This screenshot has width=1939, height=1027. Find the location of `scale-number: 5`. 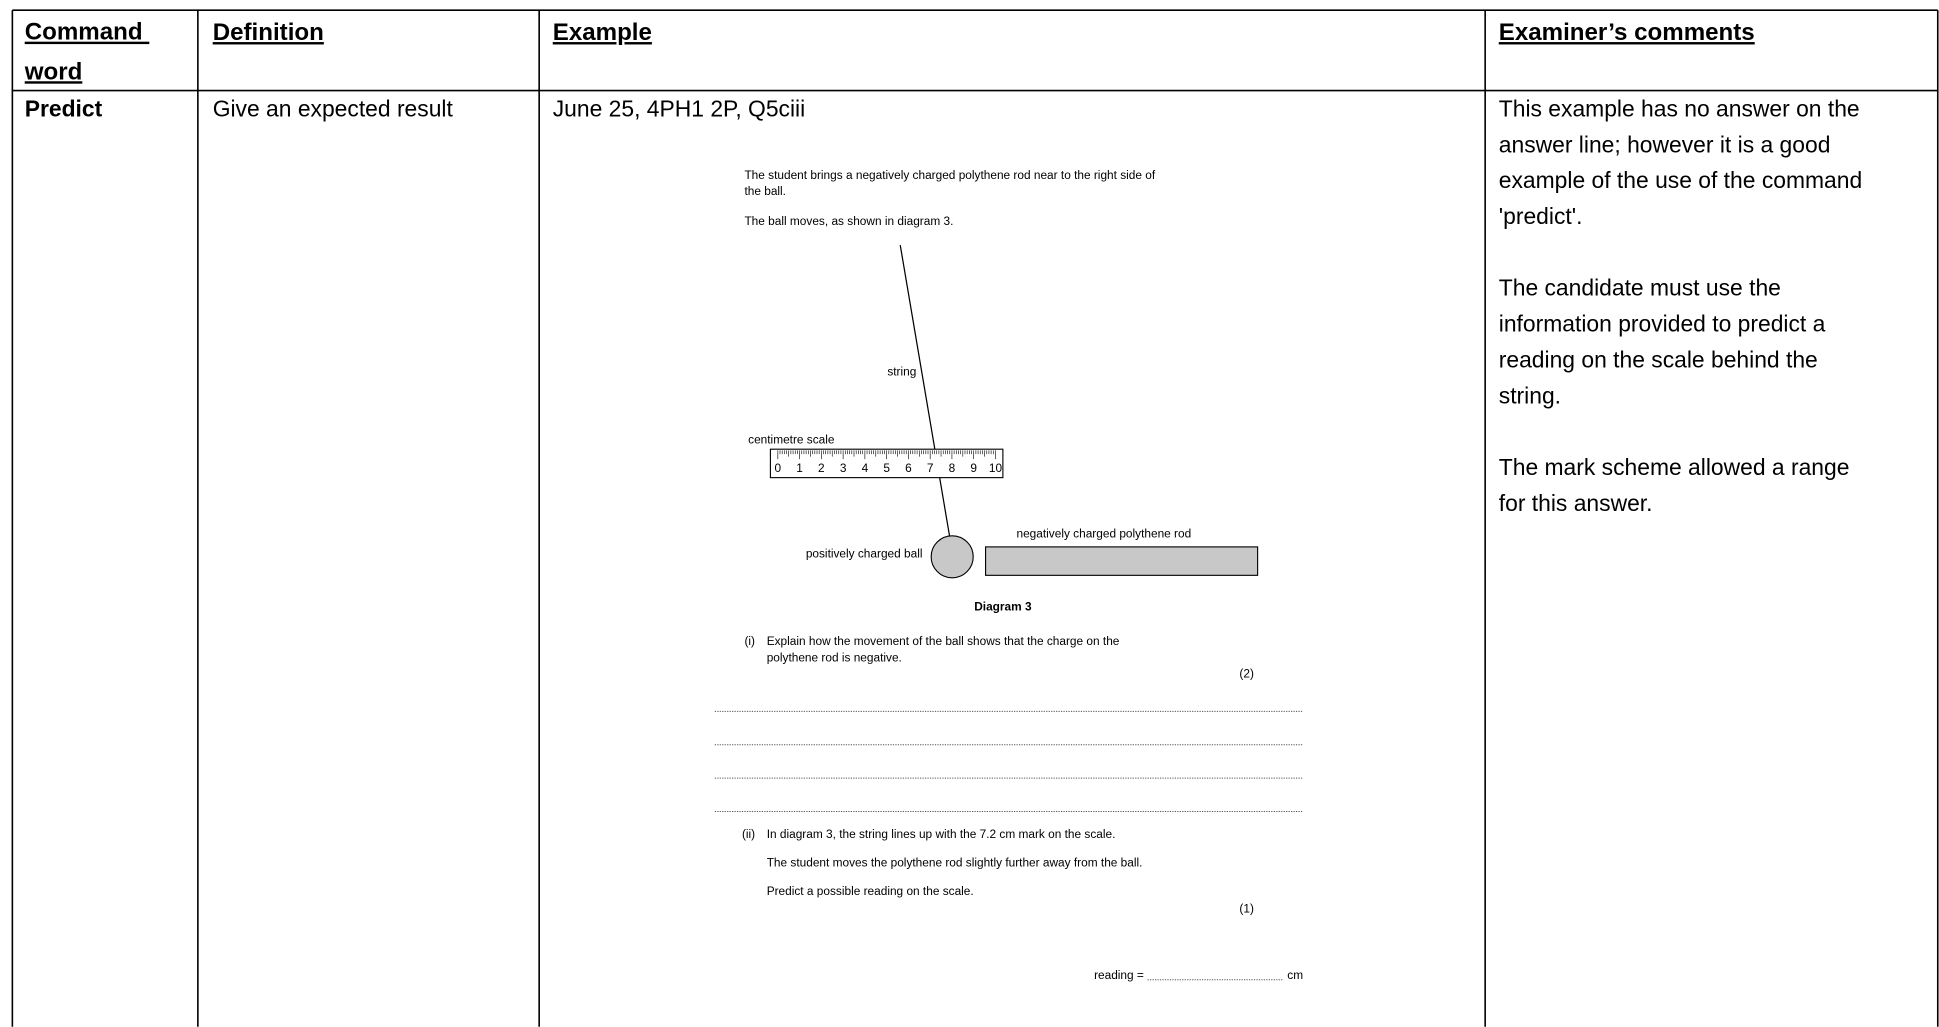

scale-number: 5 is located at coordinates (886, 468).